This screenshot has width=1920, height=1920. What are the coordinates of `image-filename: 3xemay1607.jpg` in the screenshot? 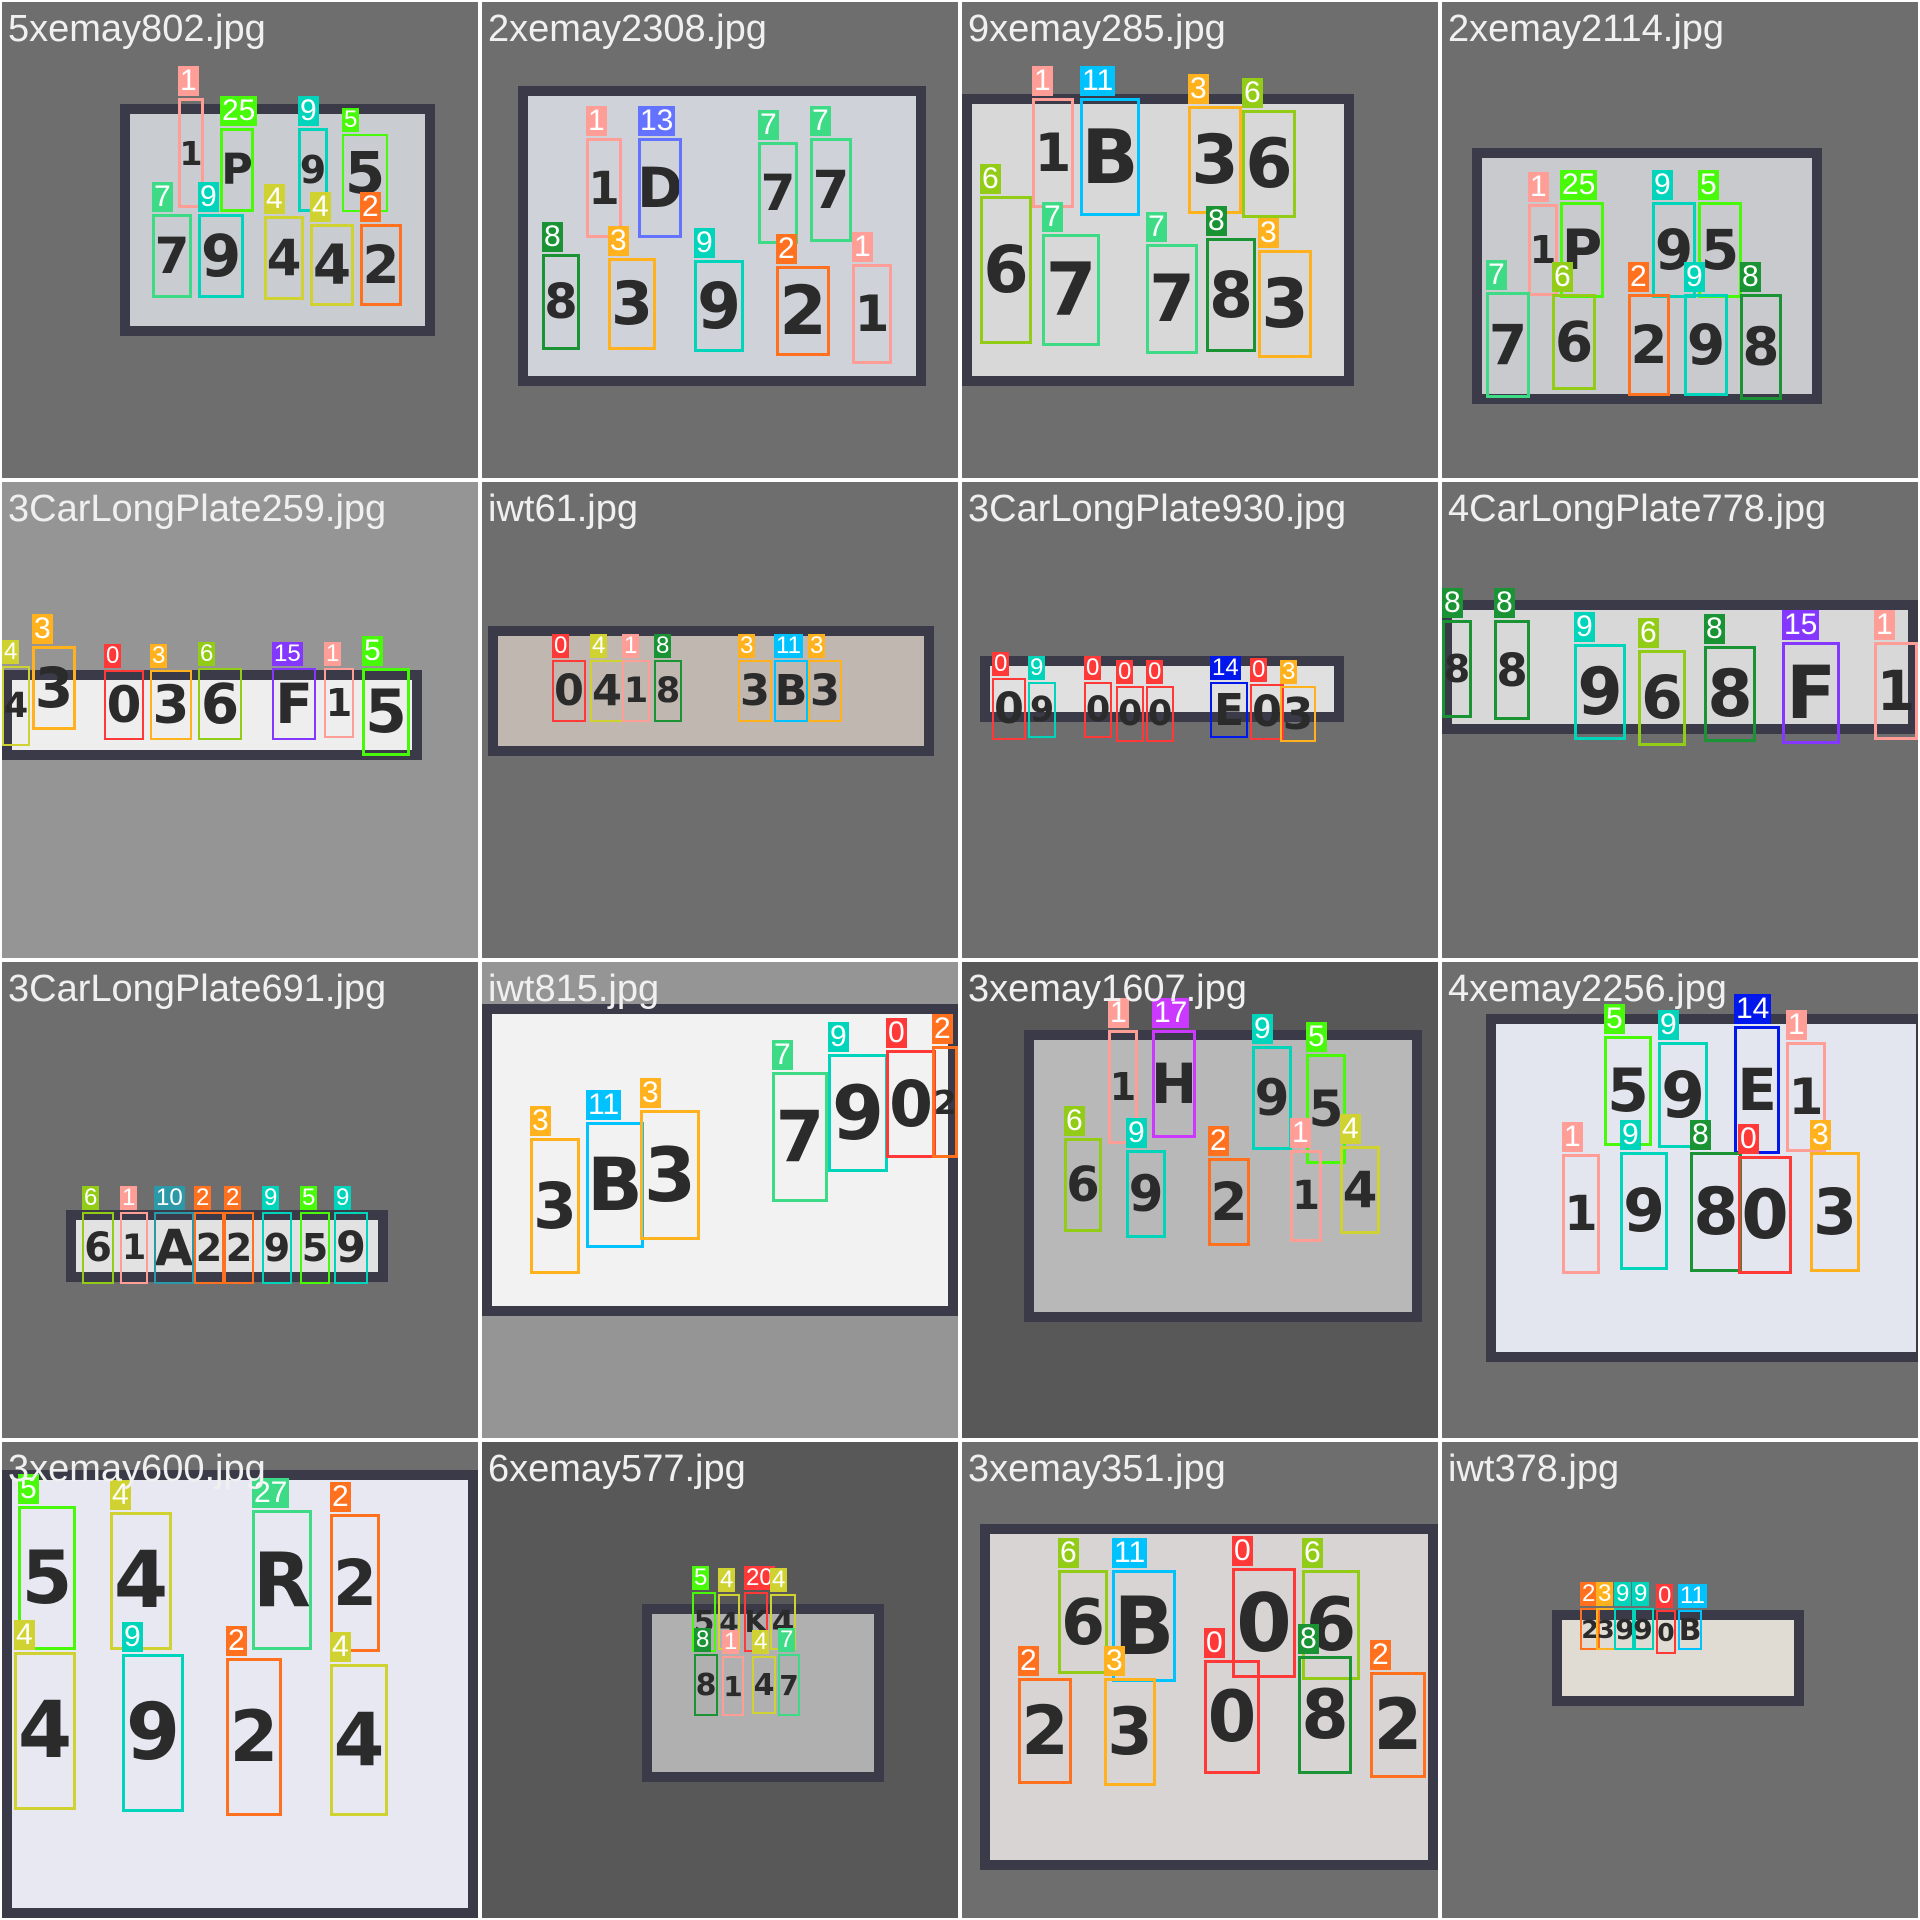 It's located at (1107, 989).